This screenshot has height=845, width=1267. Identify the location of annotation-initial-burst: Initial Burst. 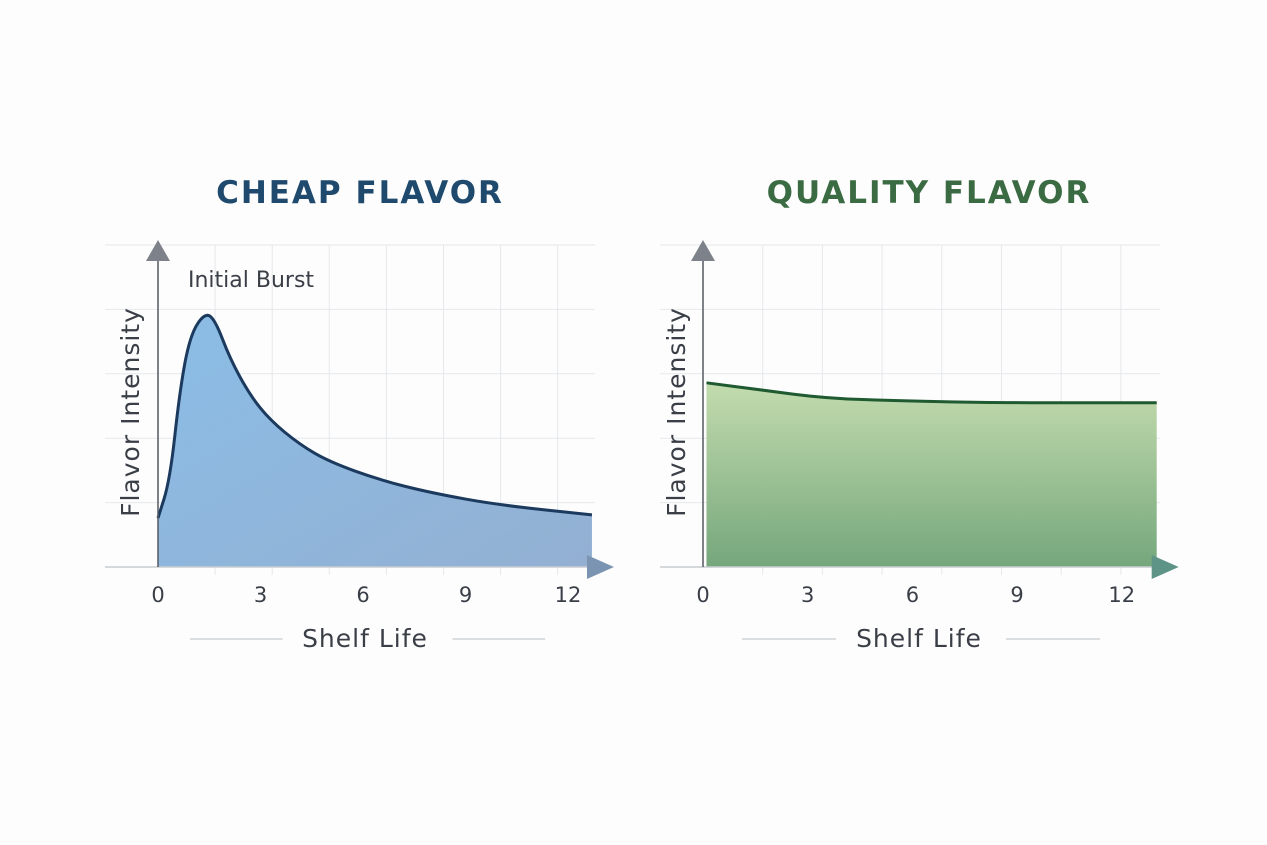
(251, 280).